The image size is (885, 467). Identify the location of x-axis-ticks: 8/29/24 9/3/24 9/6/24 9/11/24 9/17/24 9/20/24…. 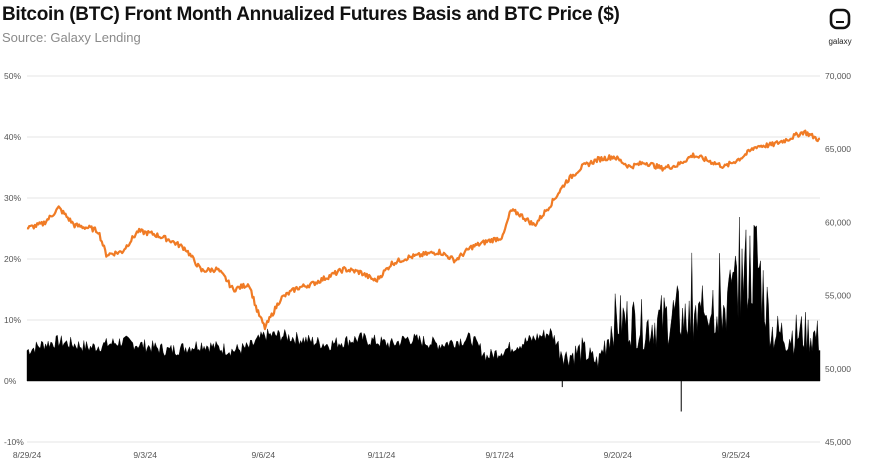
(382, 455).